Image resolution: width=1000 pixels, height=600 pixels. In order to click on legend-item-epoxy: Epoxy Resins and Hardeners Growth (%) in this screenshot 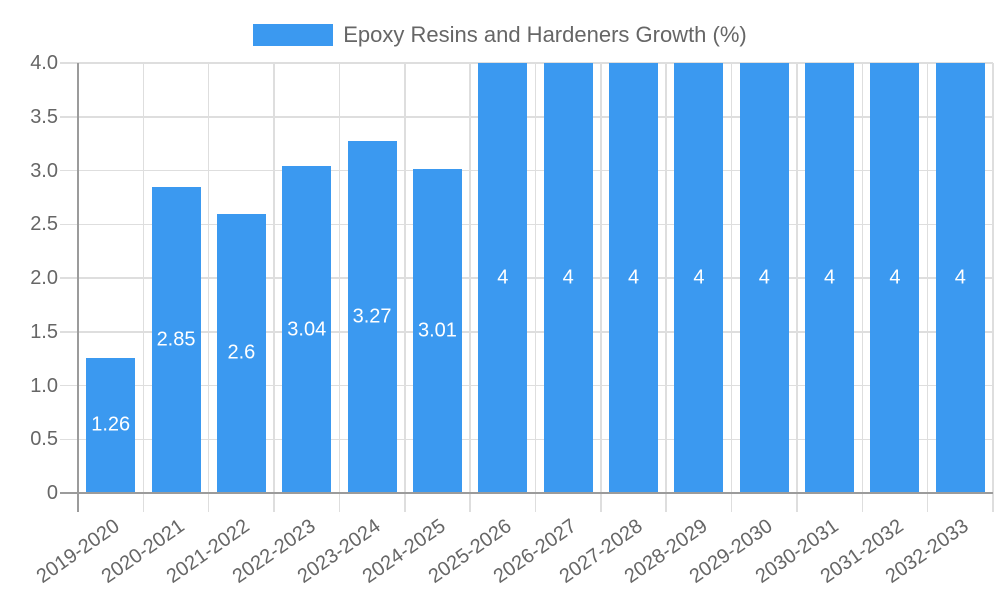, I will do `click(500, 35)`.